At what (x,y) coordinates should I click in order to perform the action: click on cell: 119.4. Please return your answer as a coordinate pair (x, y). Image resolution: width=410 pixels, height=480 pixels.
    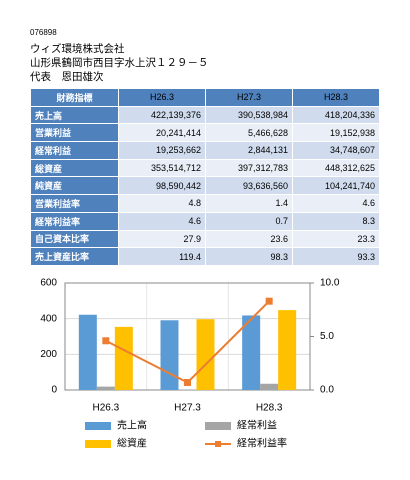
    Looking at the image, I should click on (162, 256).